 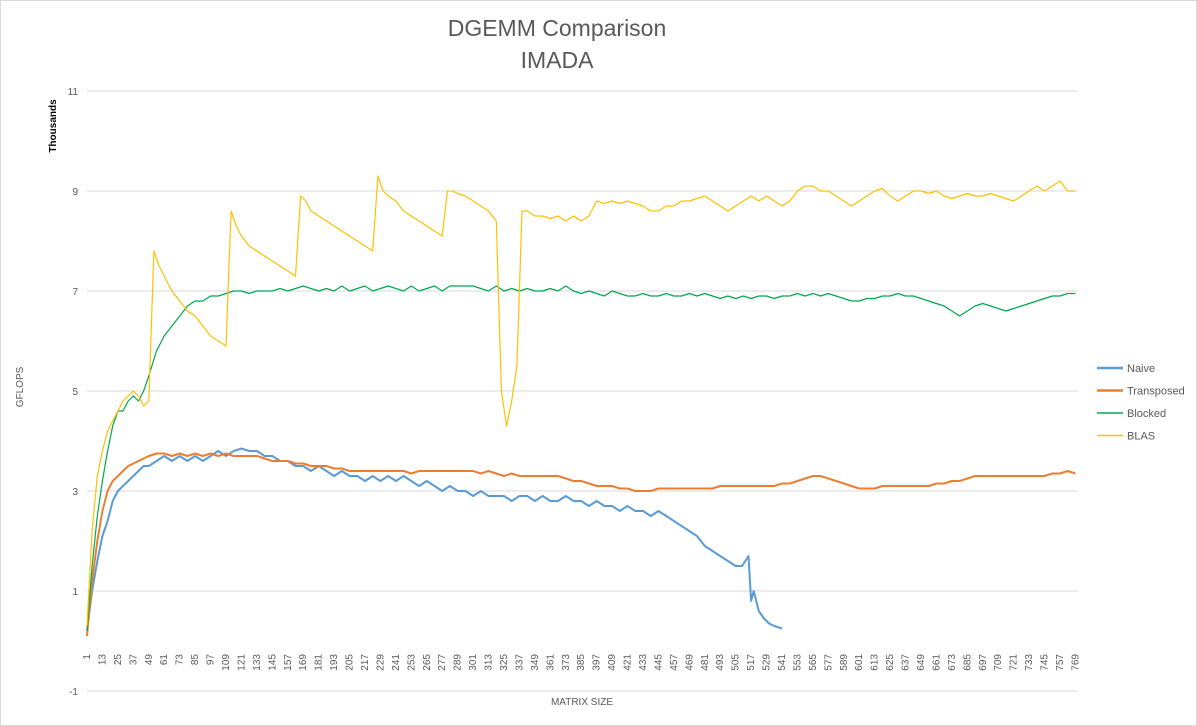 I want to click on x-tick-label-29: 349, so click(x=535, y=662).